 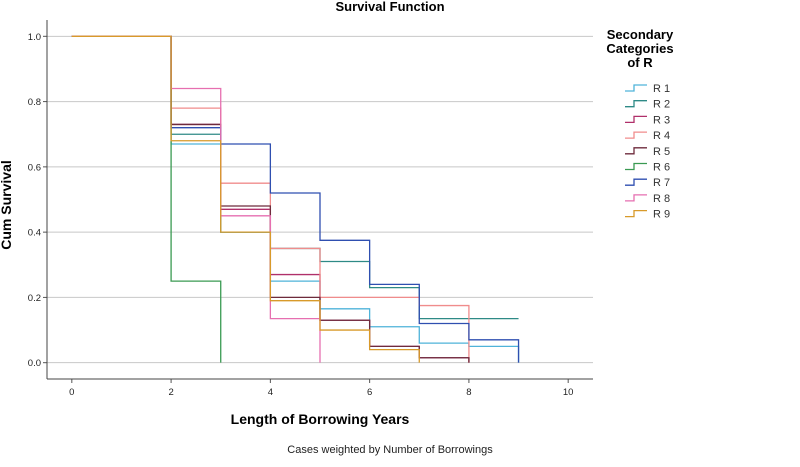 What do you see at coordinates (661, 152) in the screenshot?
I see `legend-label: R 5` at bounding box center [661, 152].